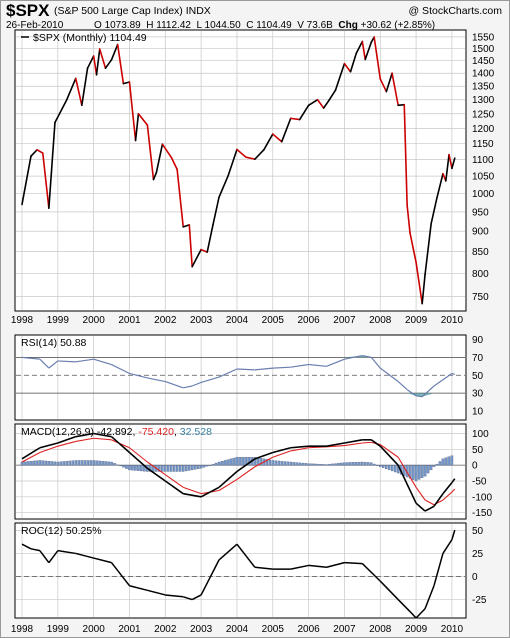 This screenshot has width=510, height=638. I want to click on year-label-bottom: 2009, so click(416, 629).